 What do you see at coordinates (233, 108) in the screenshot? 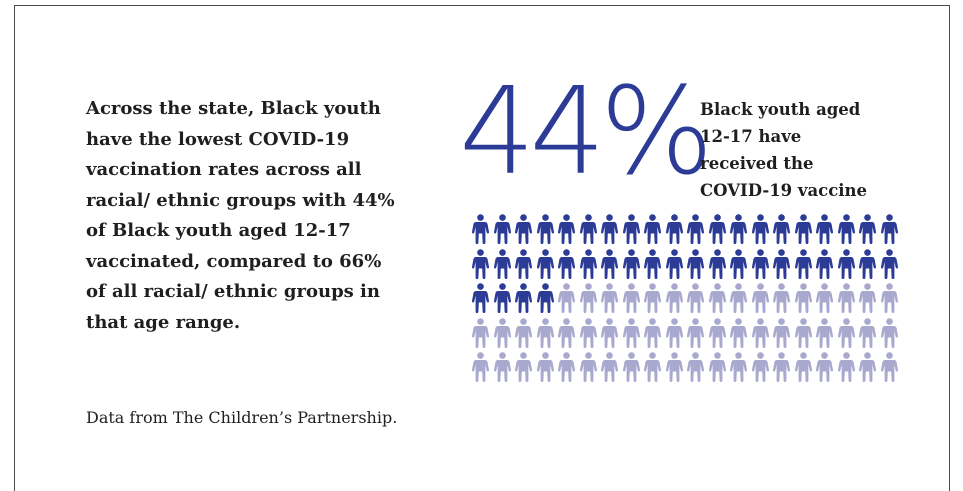
I see `description-line: Across the state, Black youth` at bounding box center [233, 108].